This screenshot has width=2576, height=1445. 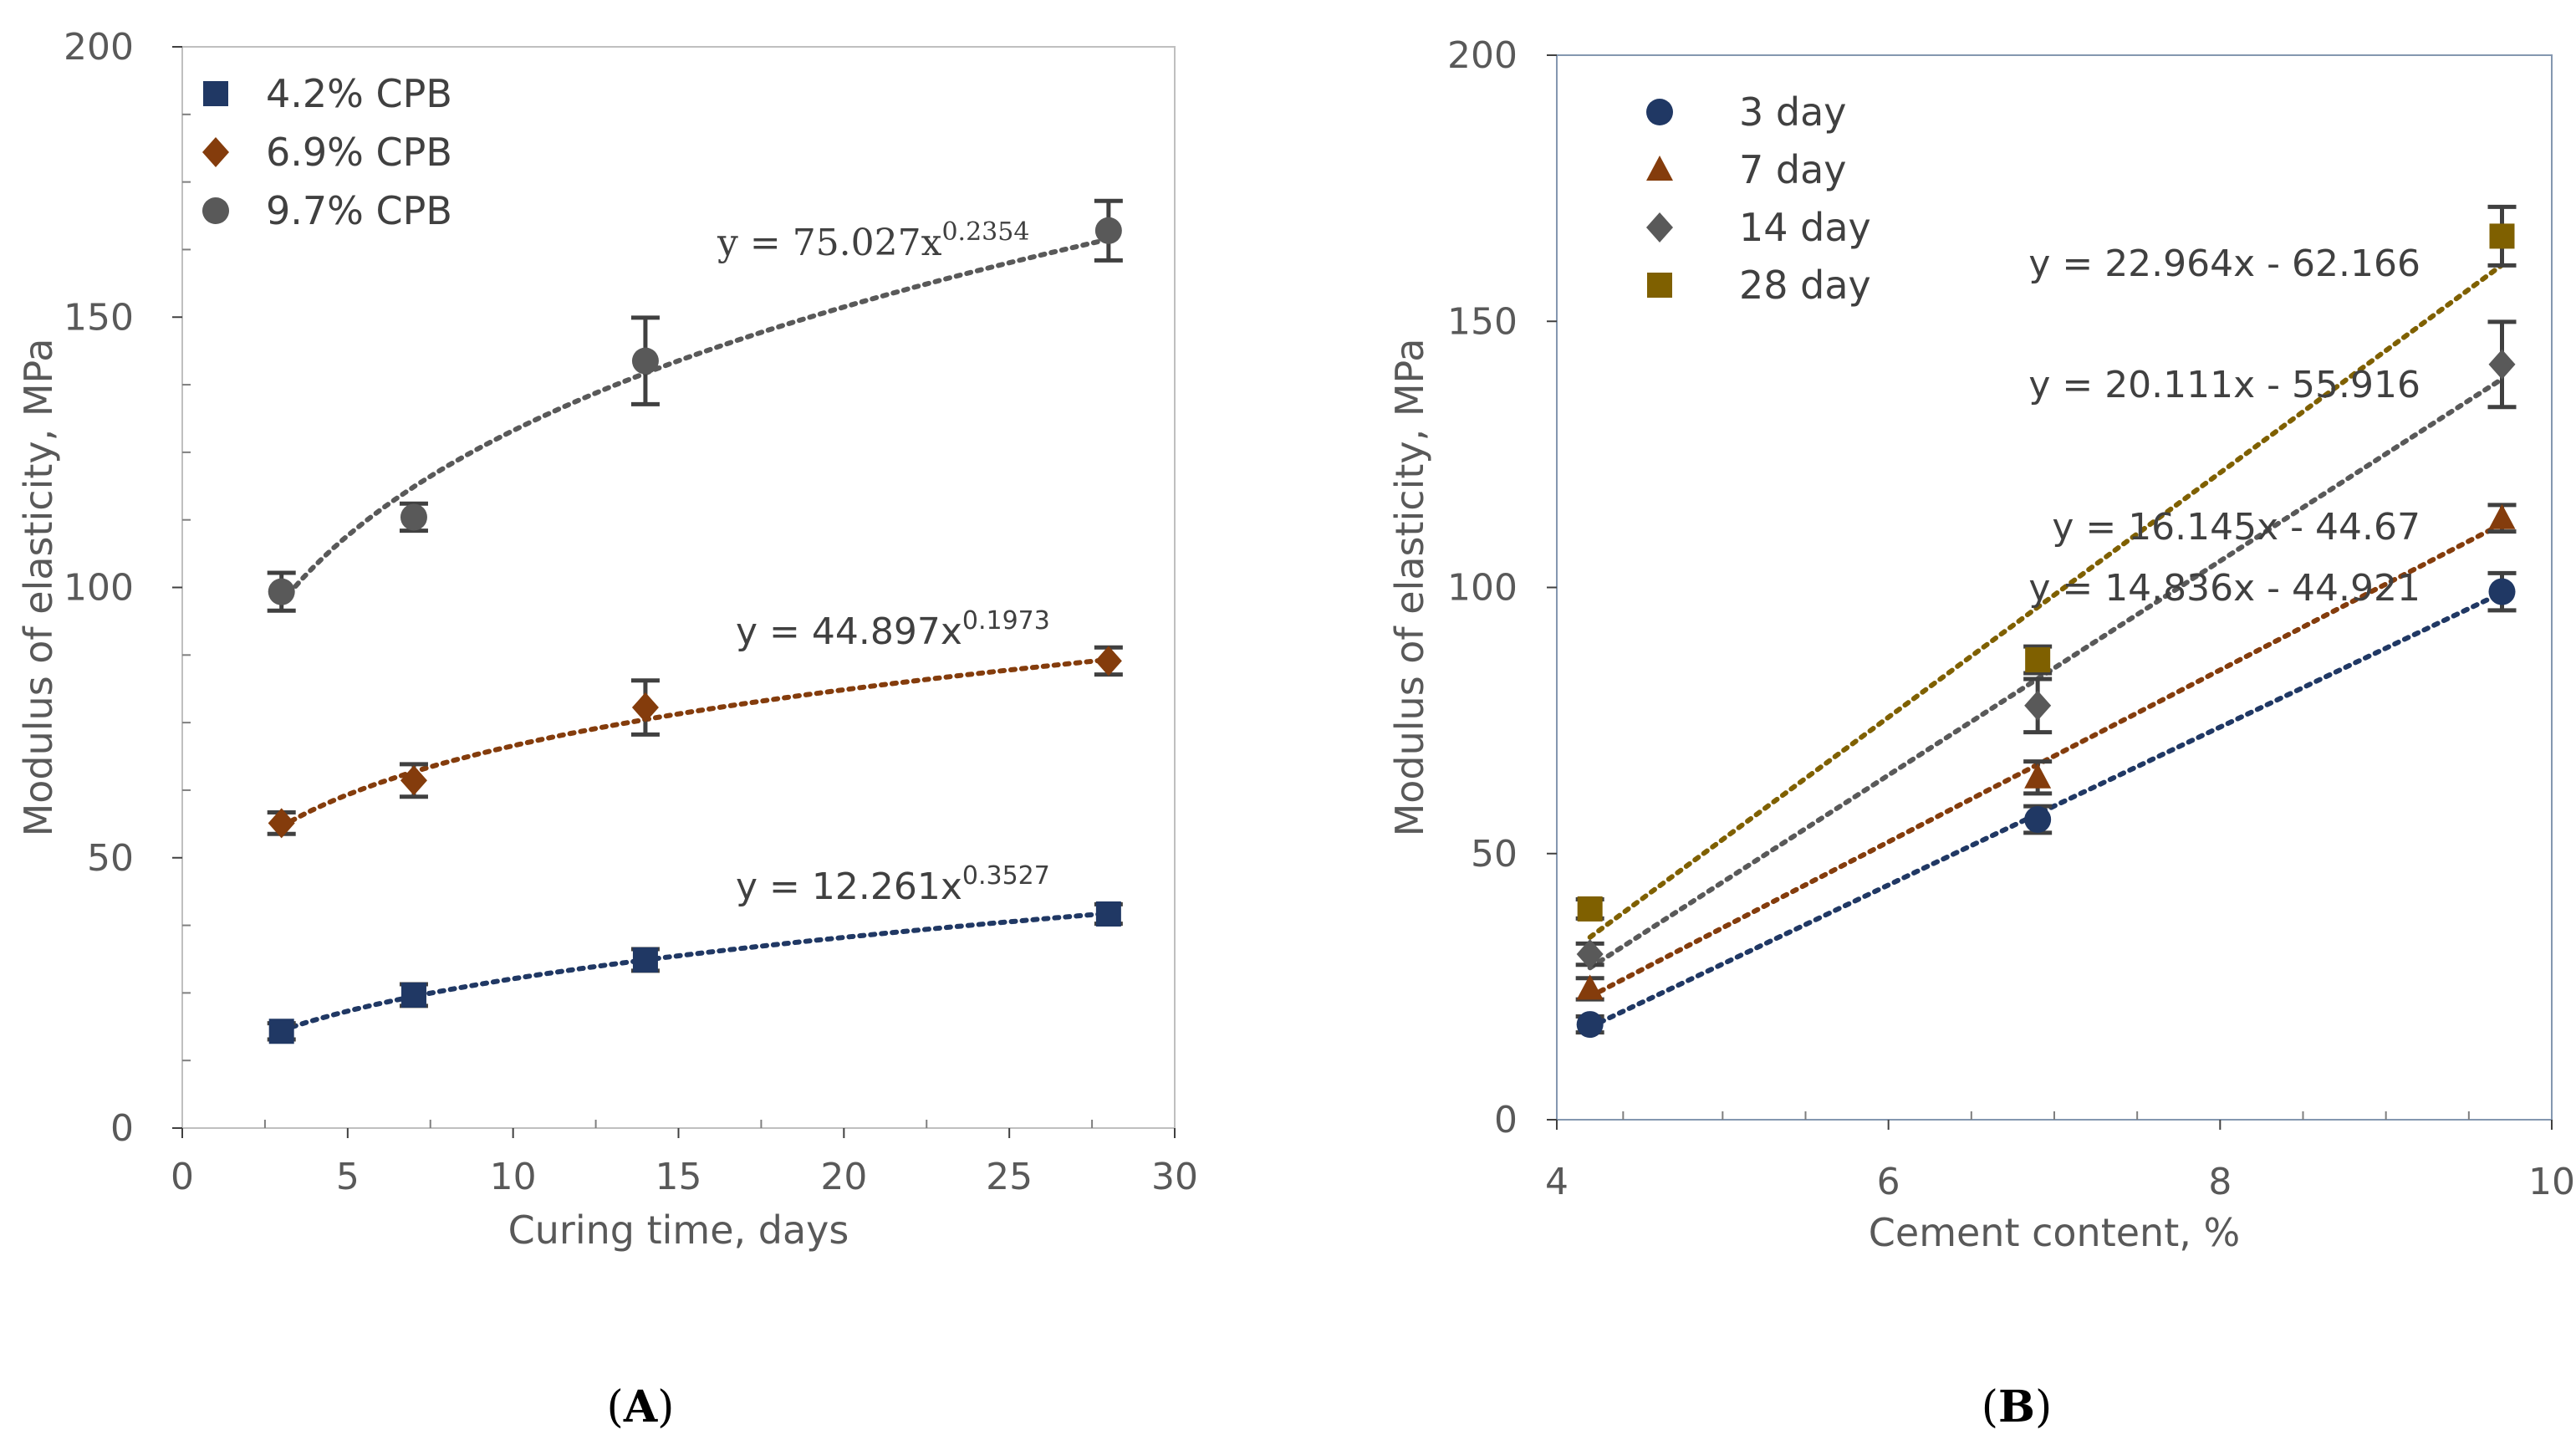 I want to click on x-tick-label: 8, so click(x=2220, y=1182).